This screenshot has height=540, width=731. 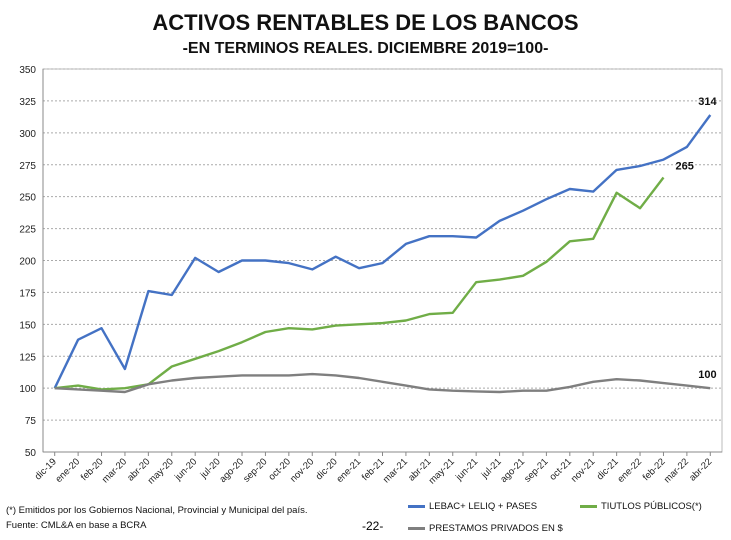 I want to click on x-tick-label: nov-21, so click(x=583, y=470).